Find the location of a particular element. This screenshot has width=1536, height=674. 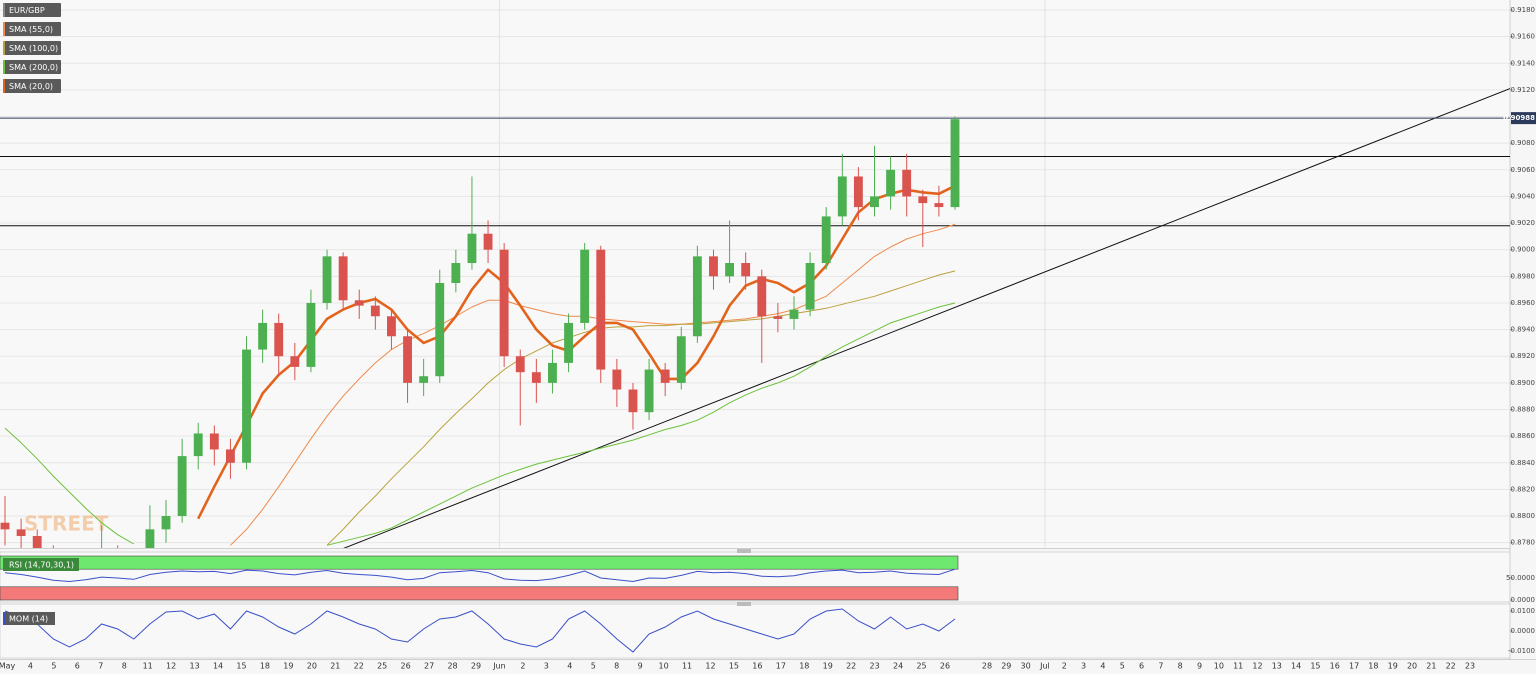

y-tick-label: 0.8800 is located at coordinates (1523, 516).